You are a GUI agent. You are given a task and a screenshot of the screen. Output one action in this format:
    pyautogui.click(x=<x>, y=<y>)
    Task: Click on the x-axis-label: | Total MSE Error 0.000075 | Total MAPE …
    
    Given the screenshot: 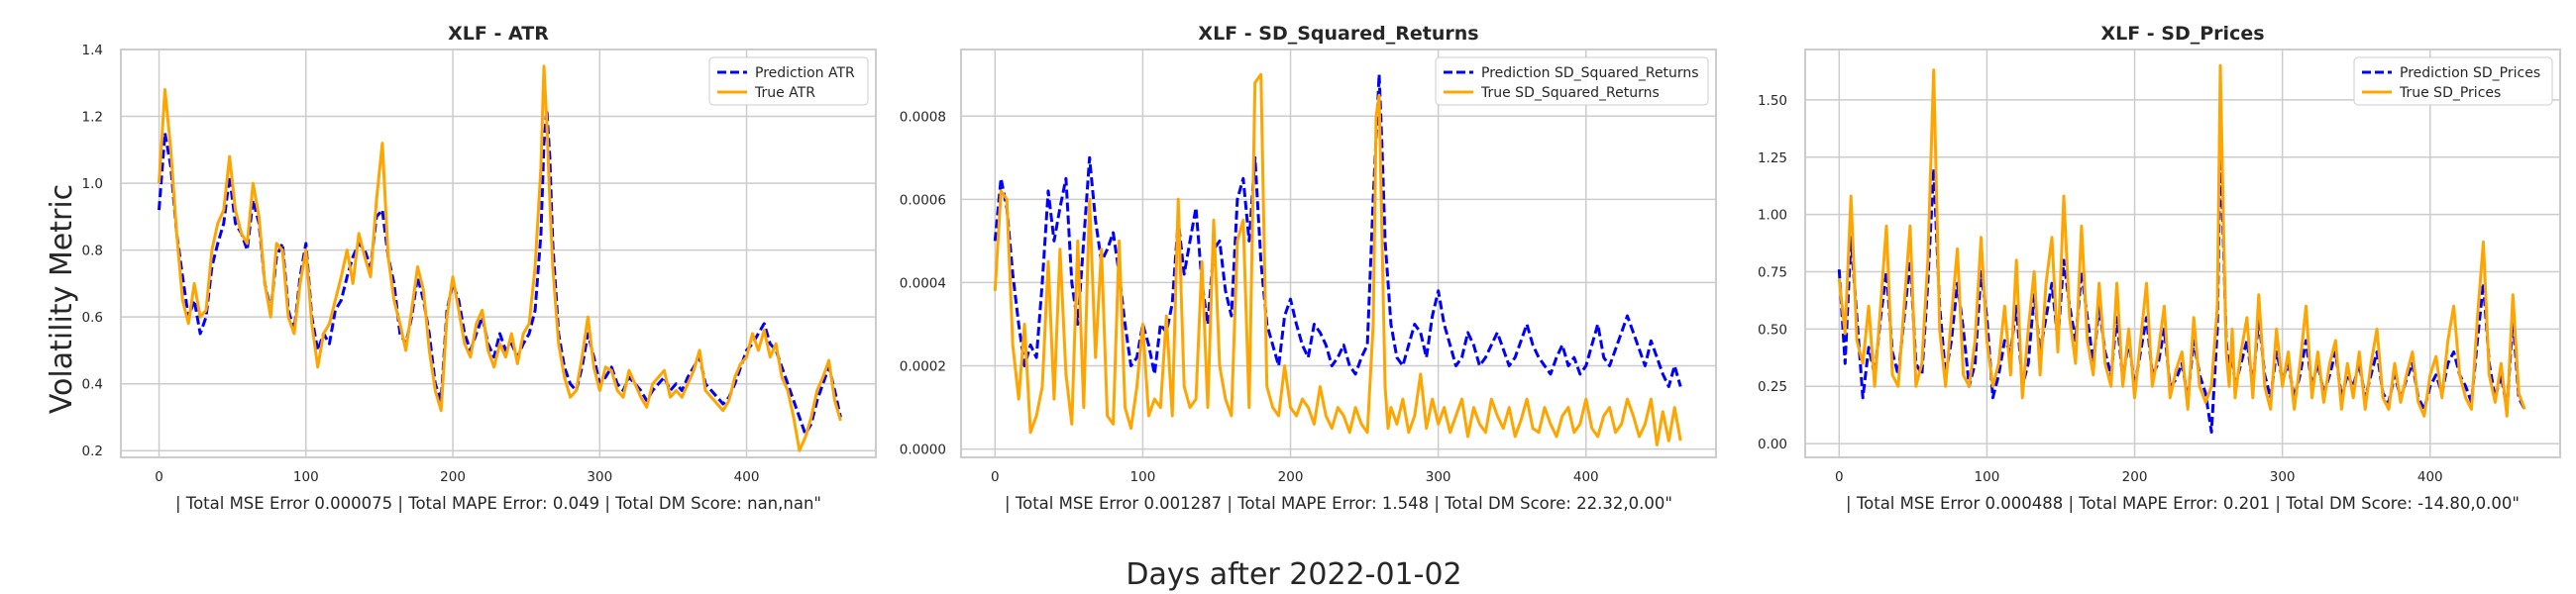 What is the action you would take?
    pyautogui.click(x=498, y=503)
    